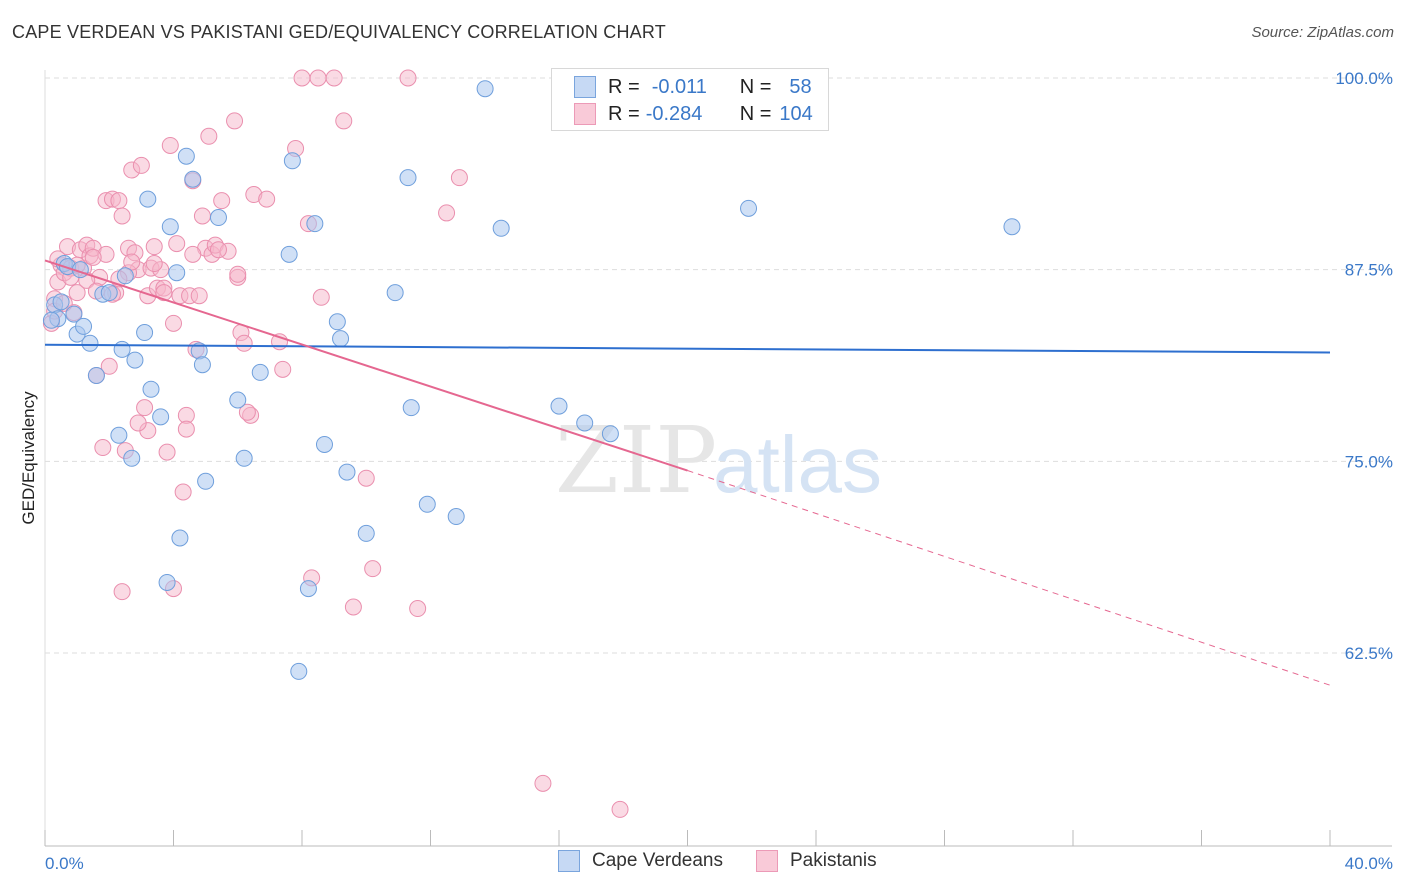 The width and height of the screenshot is (1406, 892). Describe the element at coordinates (1009, 578) in the screenshot. I see `pakistanis-trend-extension` at that location.